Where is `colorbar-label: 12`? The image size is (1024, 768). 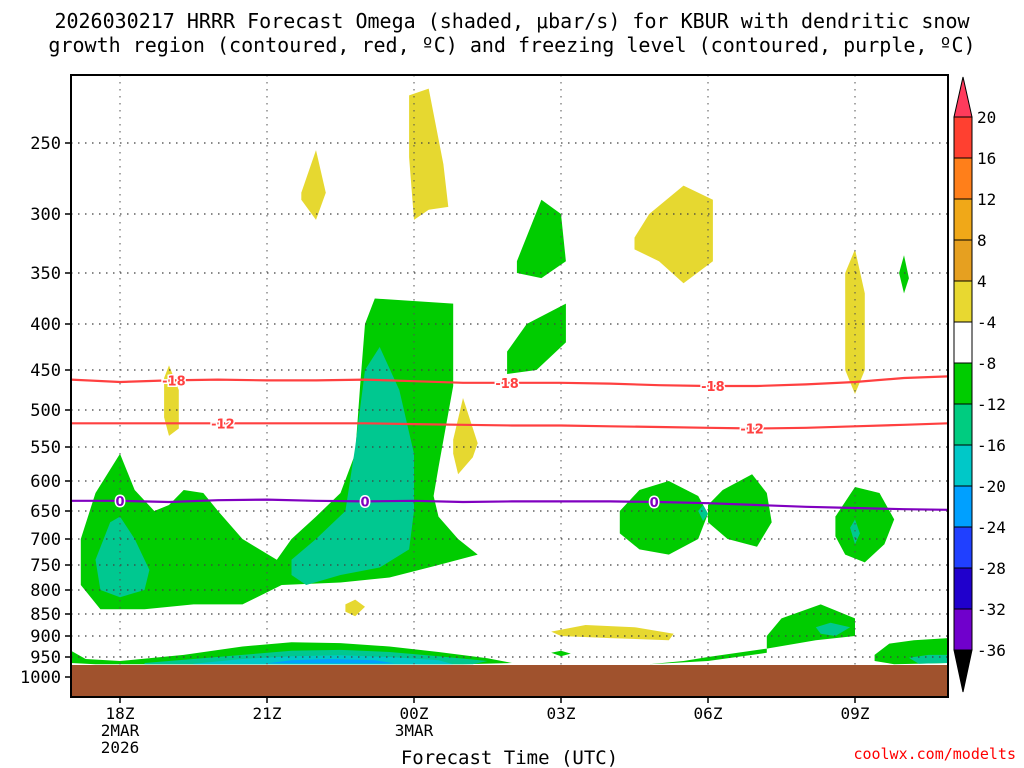
colorbar-label: 12 is located at coordinates (986, 199).